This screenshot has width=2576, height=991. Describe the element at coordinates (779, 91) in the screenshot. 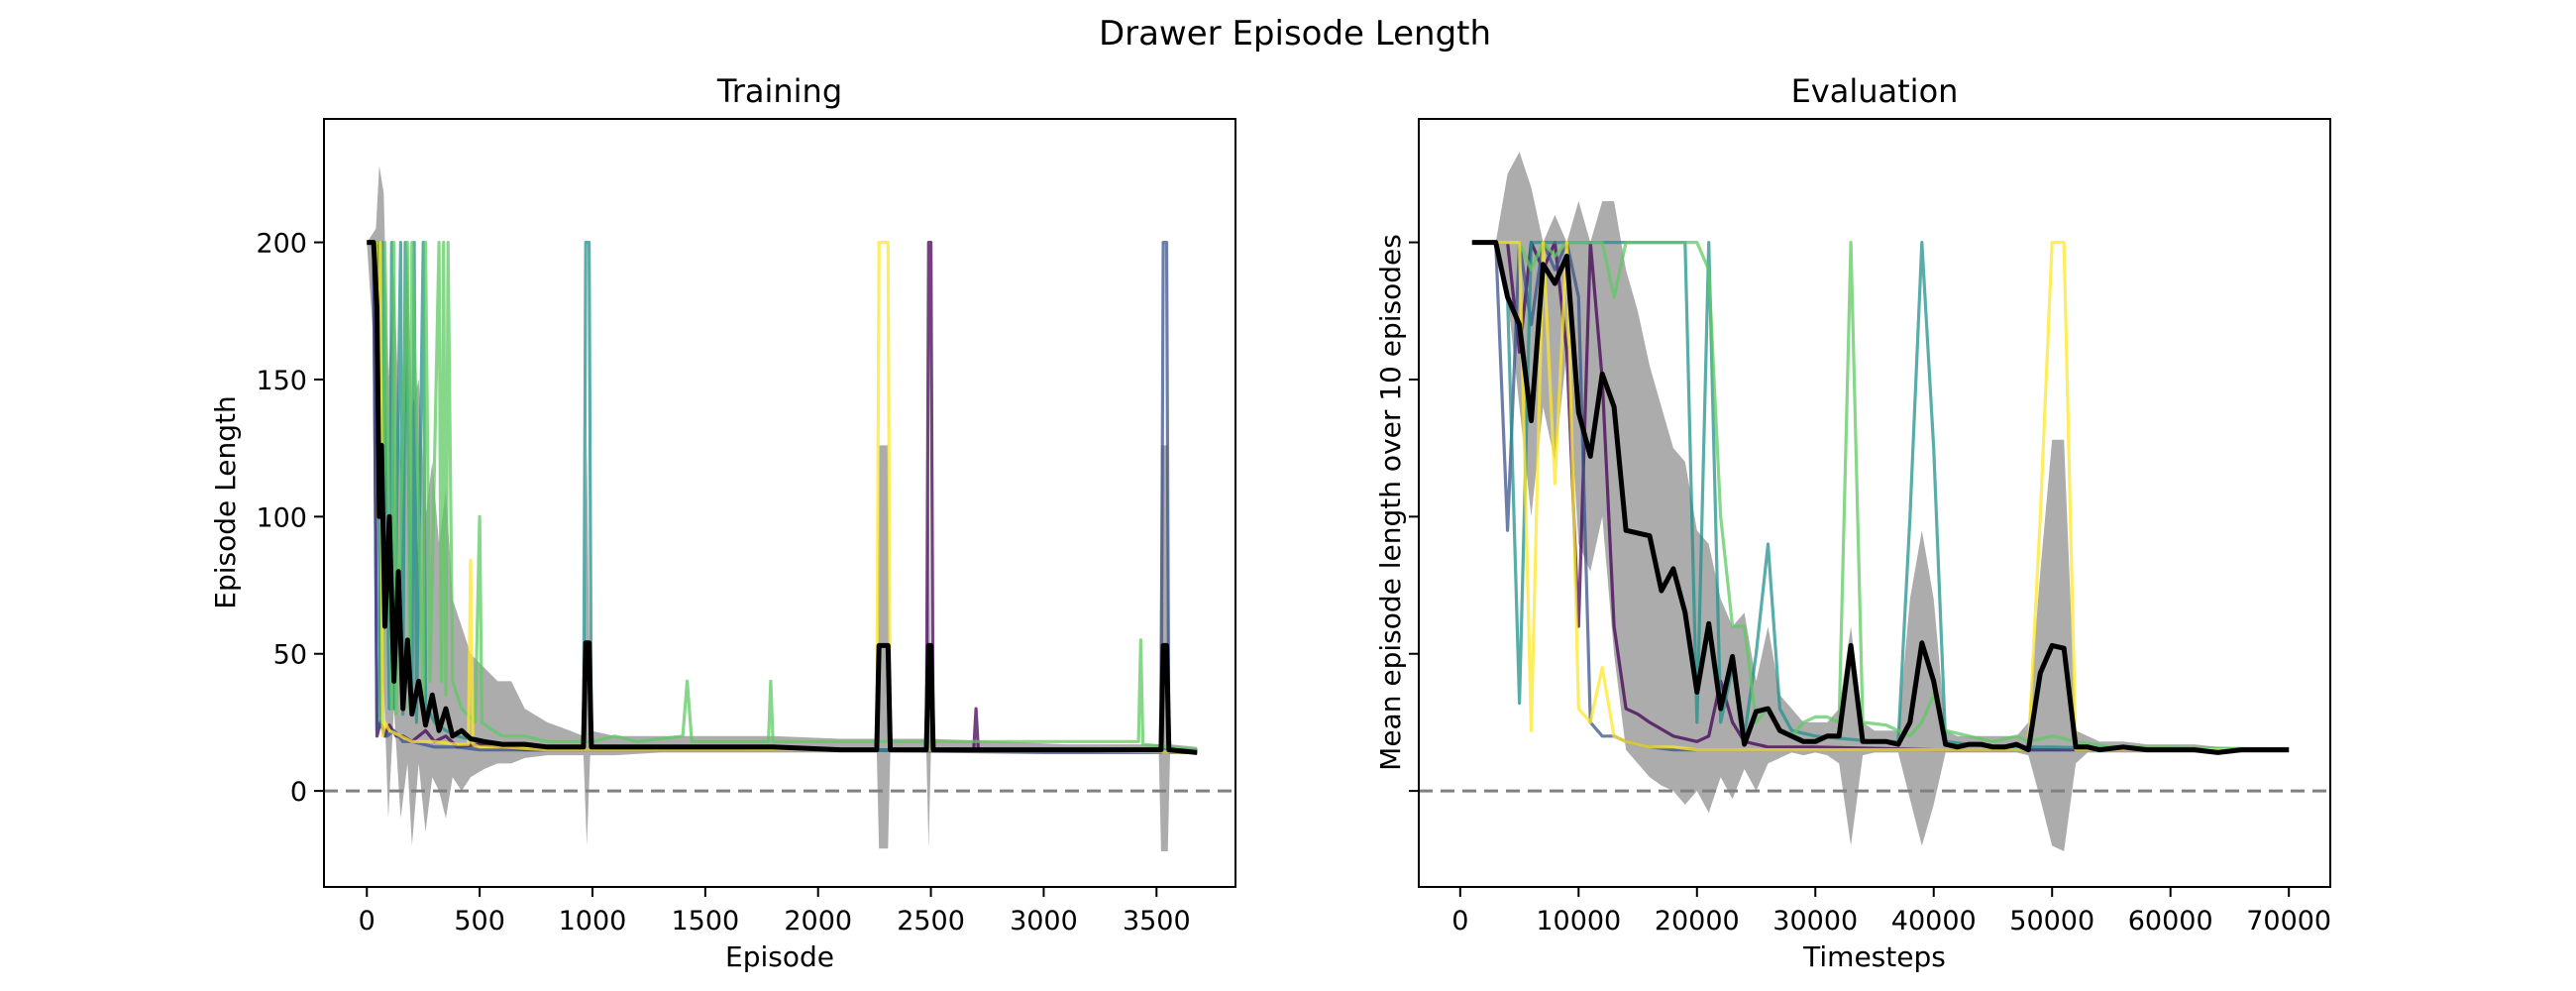

I see `training-title: Training` at that location.